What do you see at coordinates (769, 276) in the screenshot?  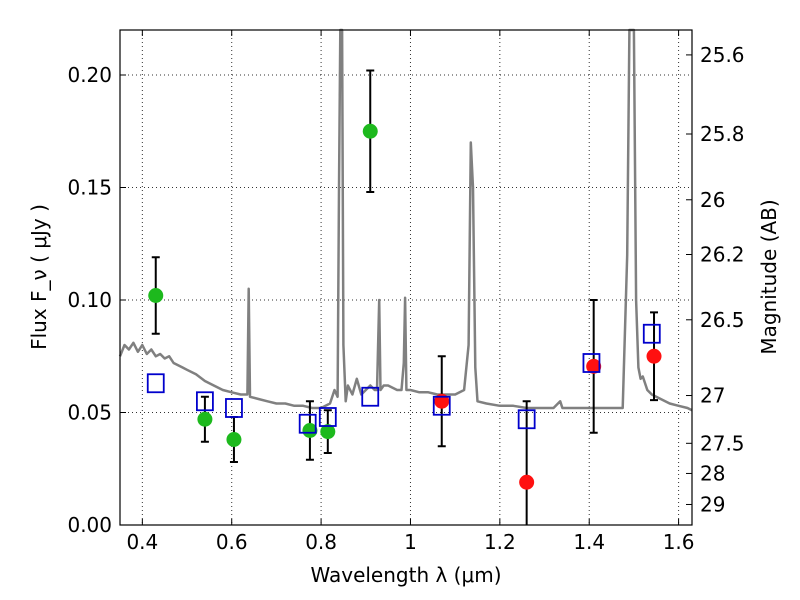 I see `y-axis-right-label: Magnitude (AB)` at bounding box center [769, 276].